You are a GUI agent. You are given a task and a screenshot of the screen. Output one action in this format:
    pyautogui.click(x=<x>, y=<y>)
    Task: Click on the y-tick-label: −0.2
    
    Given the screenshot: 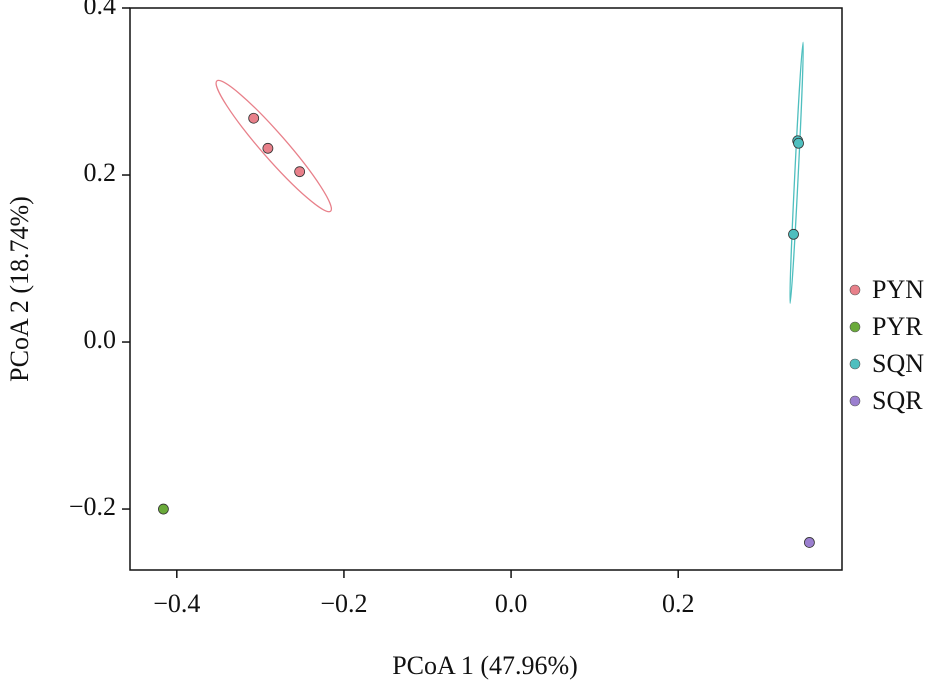 What is the action you would take?
    pyautogui.click(x=92, y=506)
    